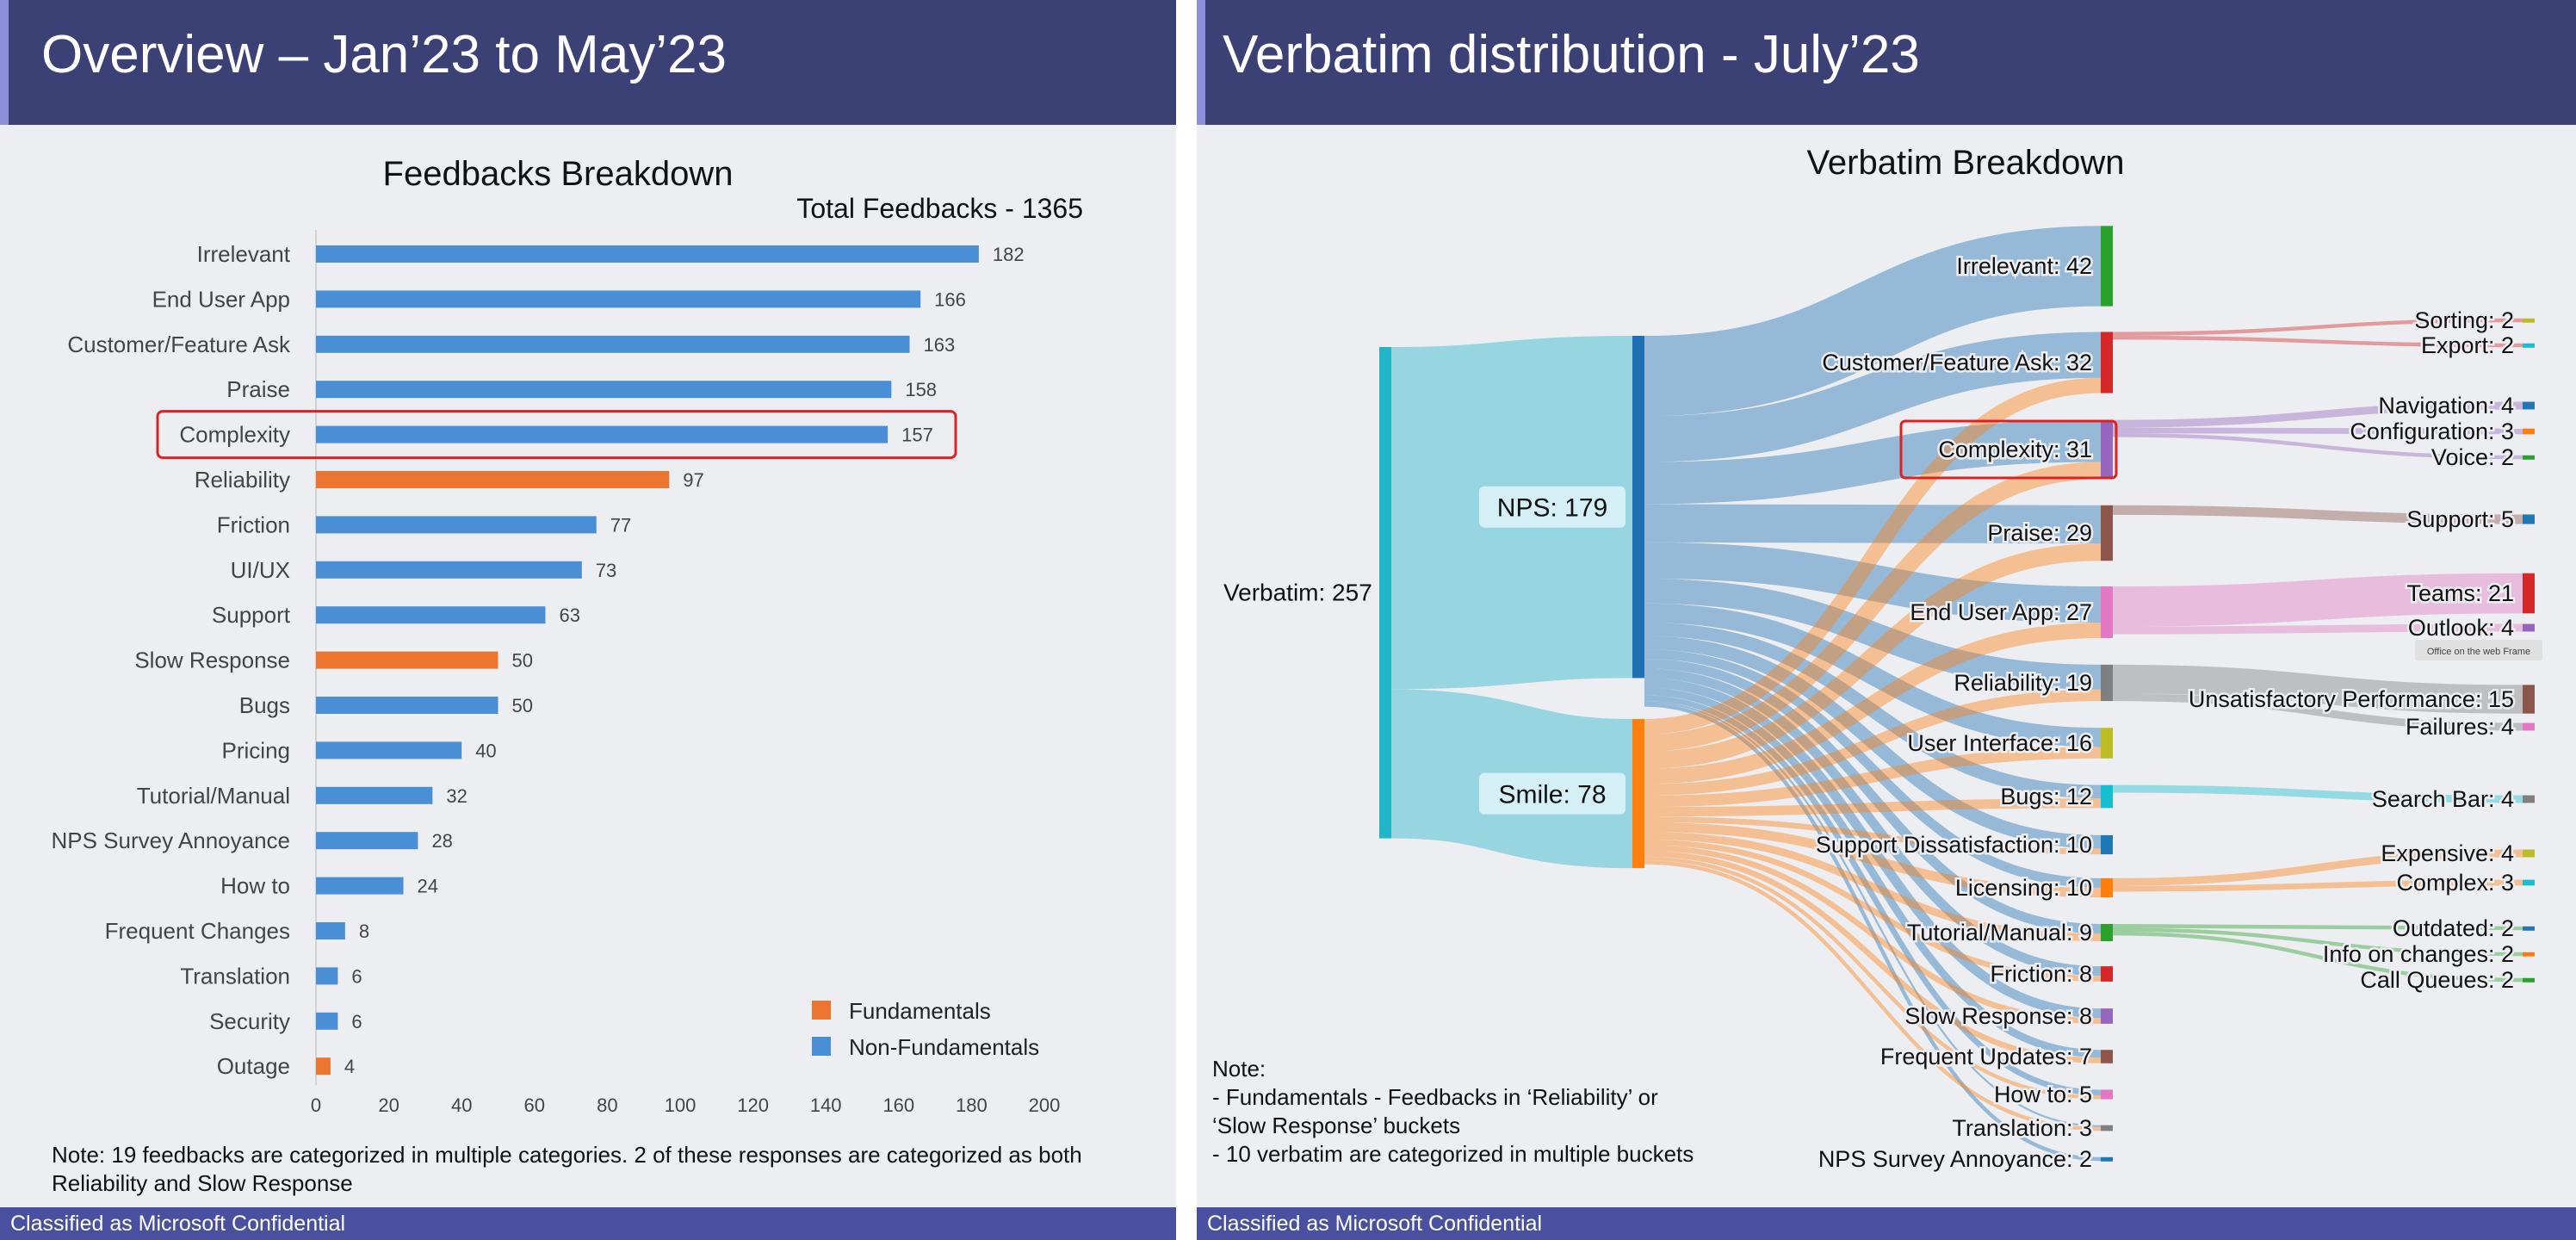  What do you see at coordinates (2479, 650) in the screenshot?
I see `frame-tooltip-bg` at bounding box center [2479, 650].